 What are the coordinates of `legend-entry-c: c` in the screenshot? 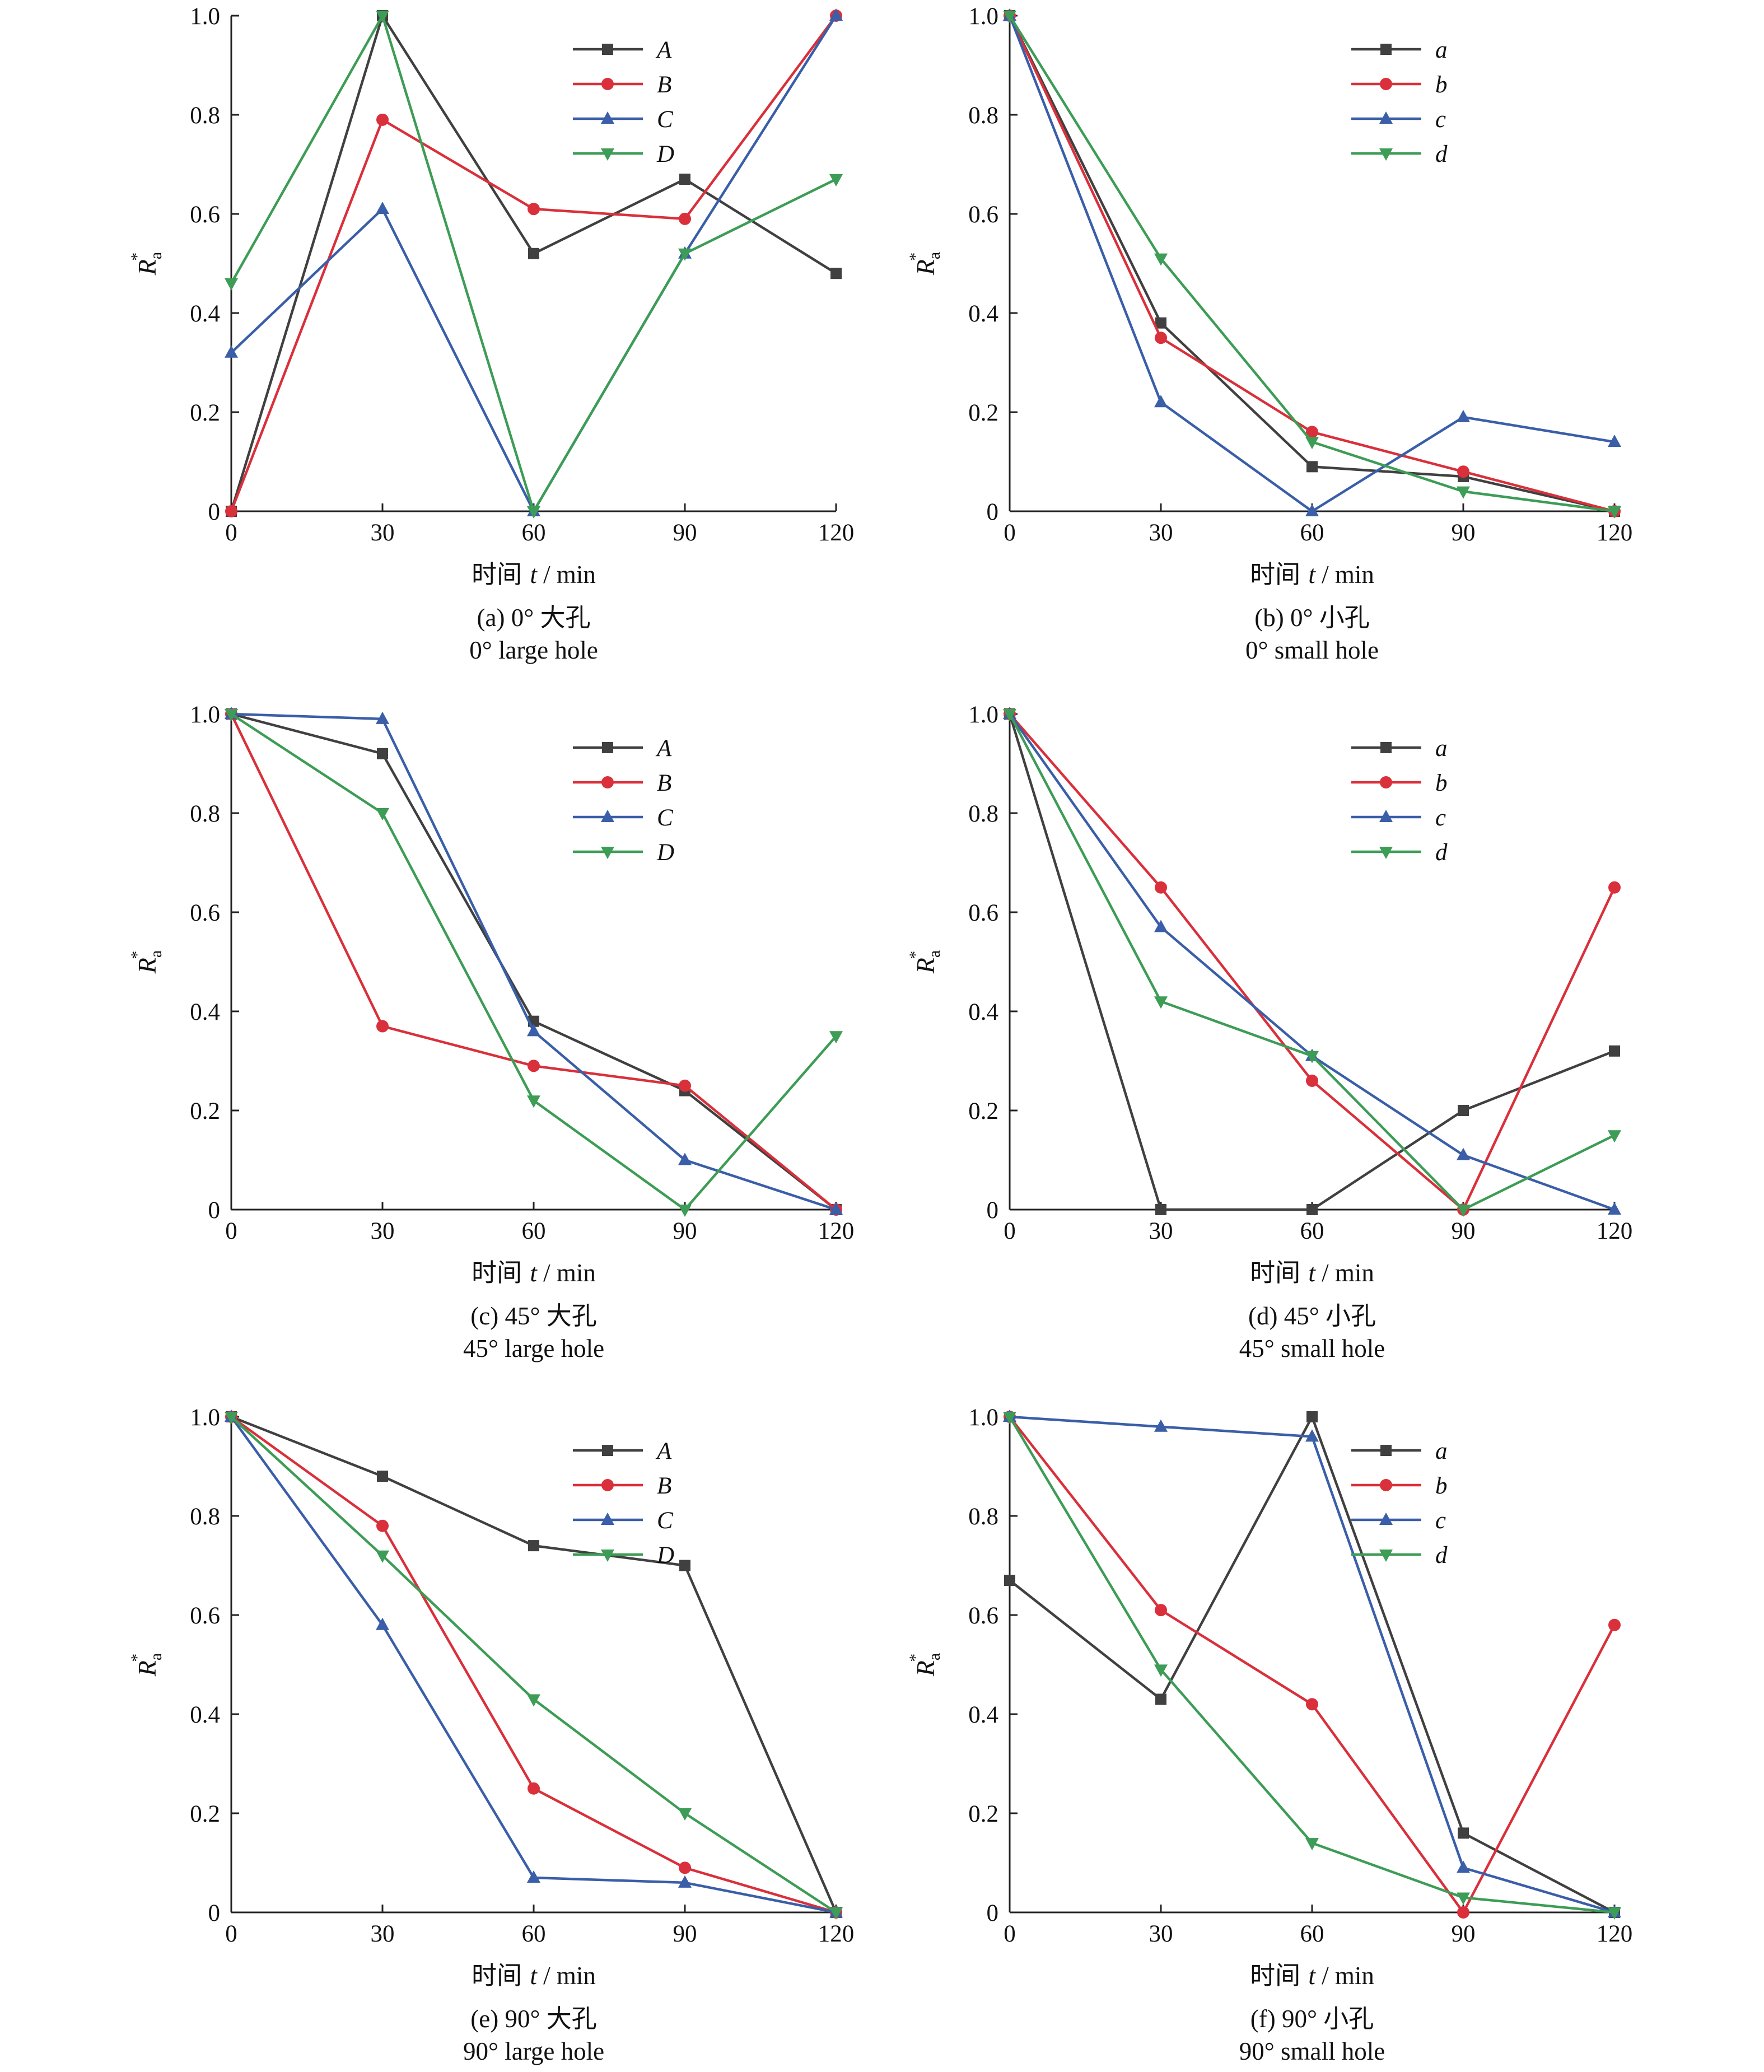 It's located at (1399, 1521).